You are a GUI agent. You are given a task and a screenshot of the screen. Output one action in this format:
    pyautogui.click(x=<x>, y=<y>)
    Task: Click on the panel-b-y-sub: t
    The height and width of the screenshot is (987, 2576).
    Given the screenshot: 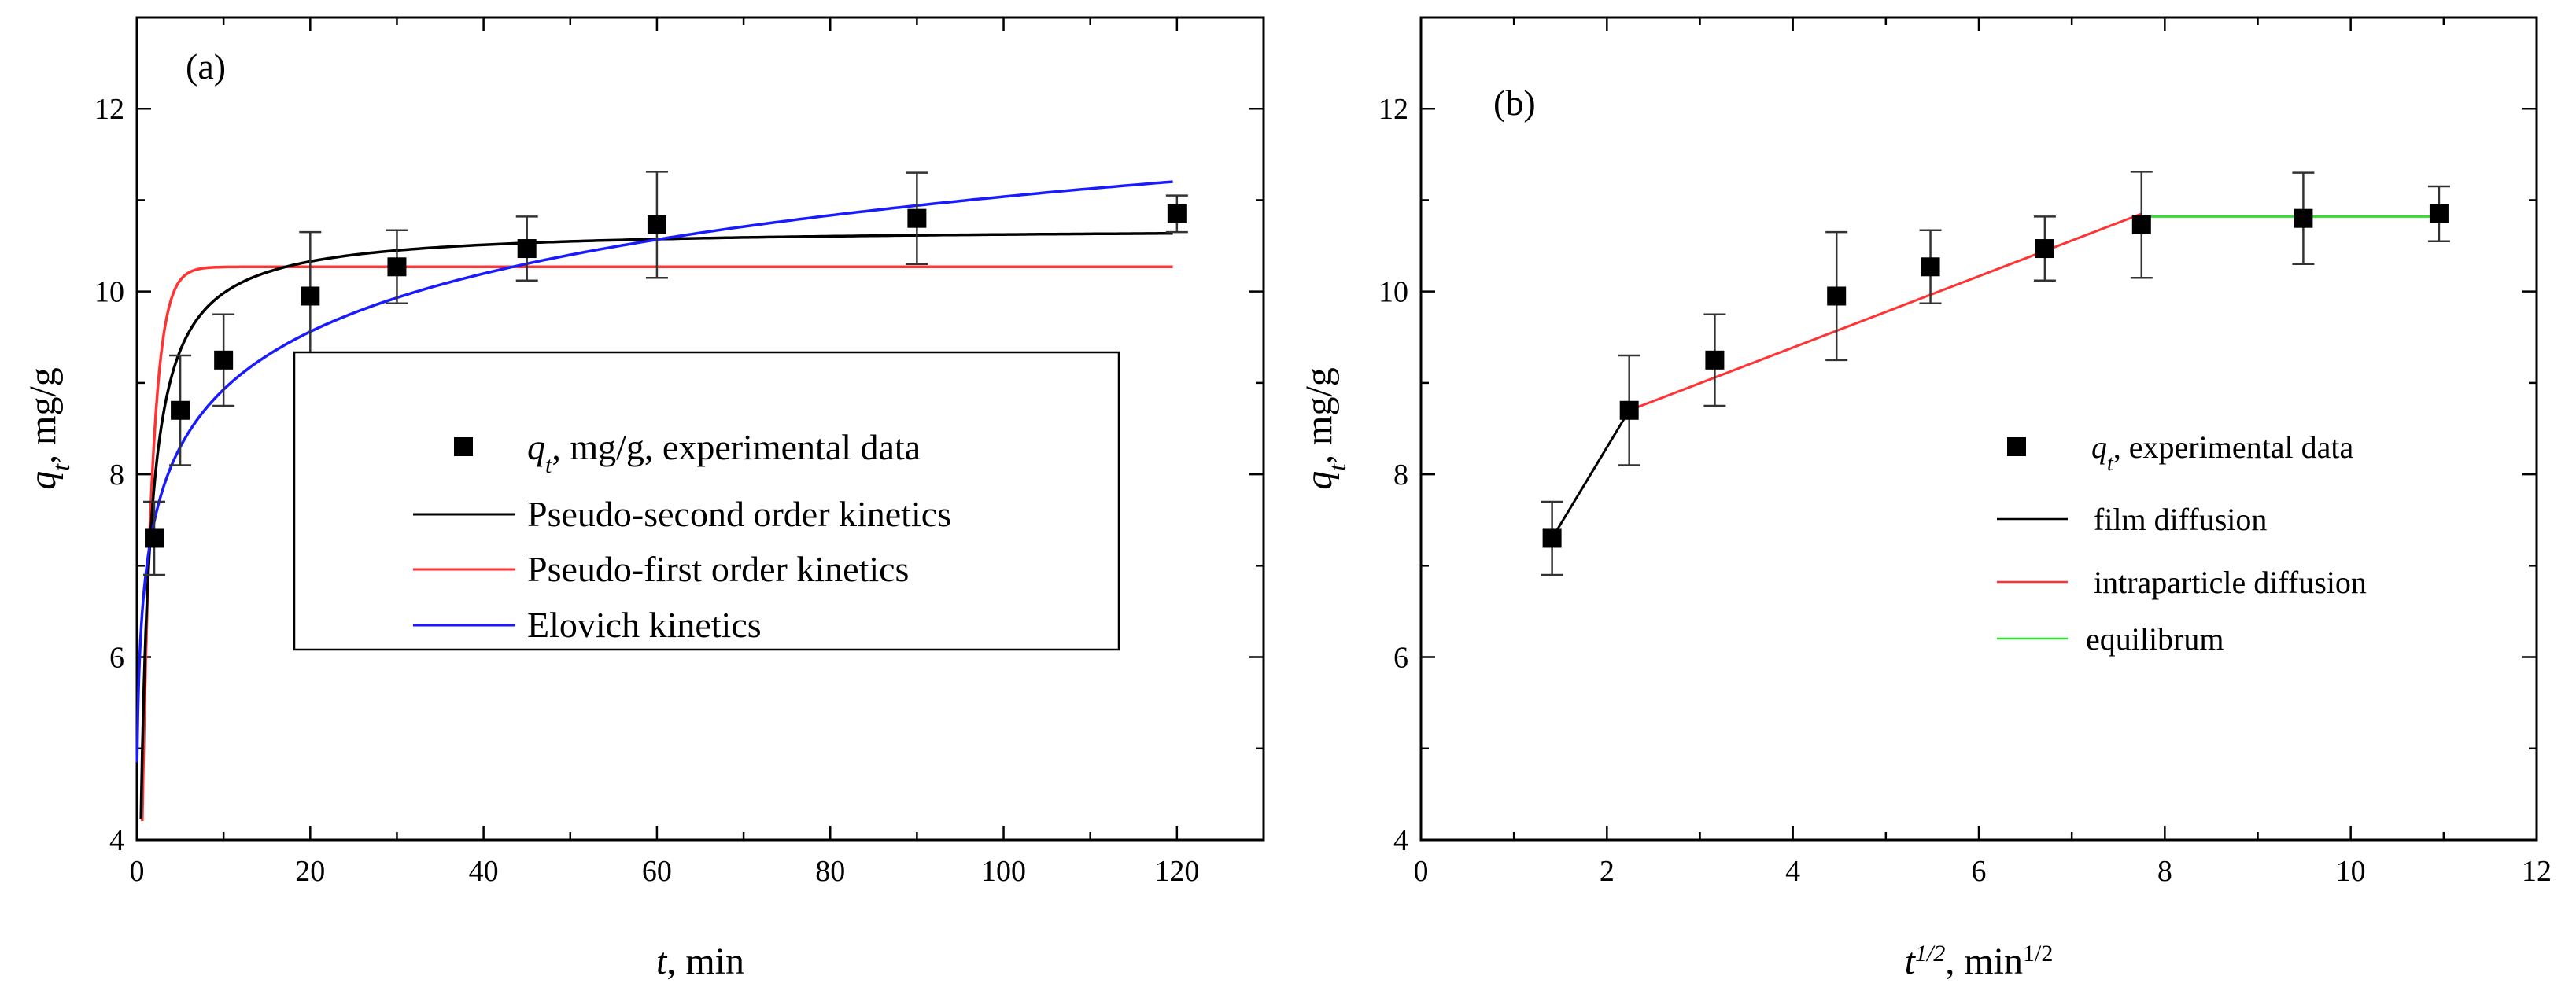 What is the action you would take?
    pyautogui.click(x=1337, y=467)
    